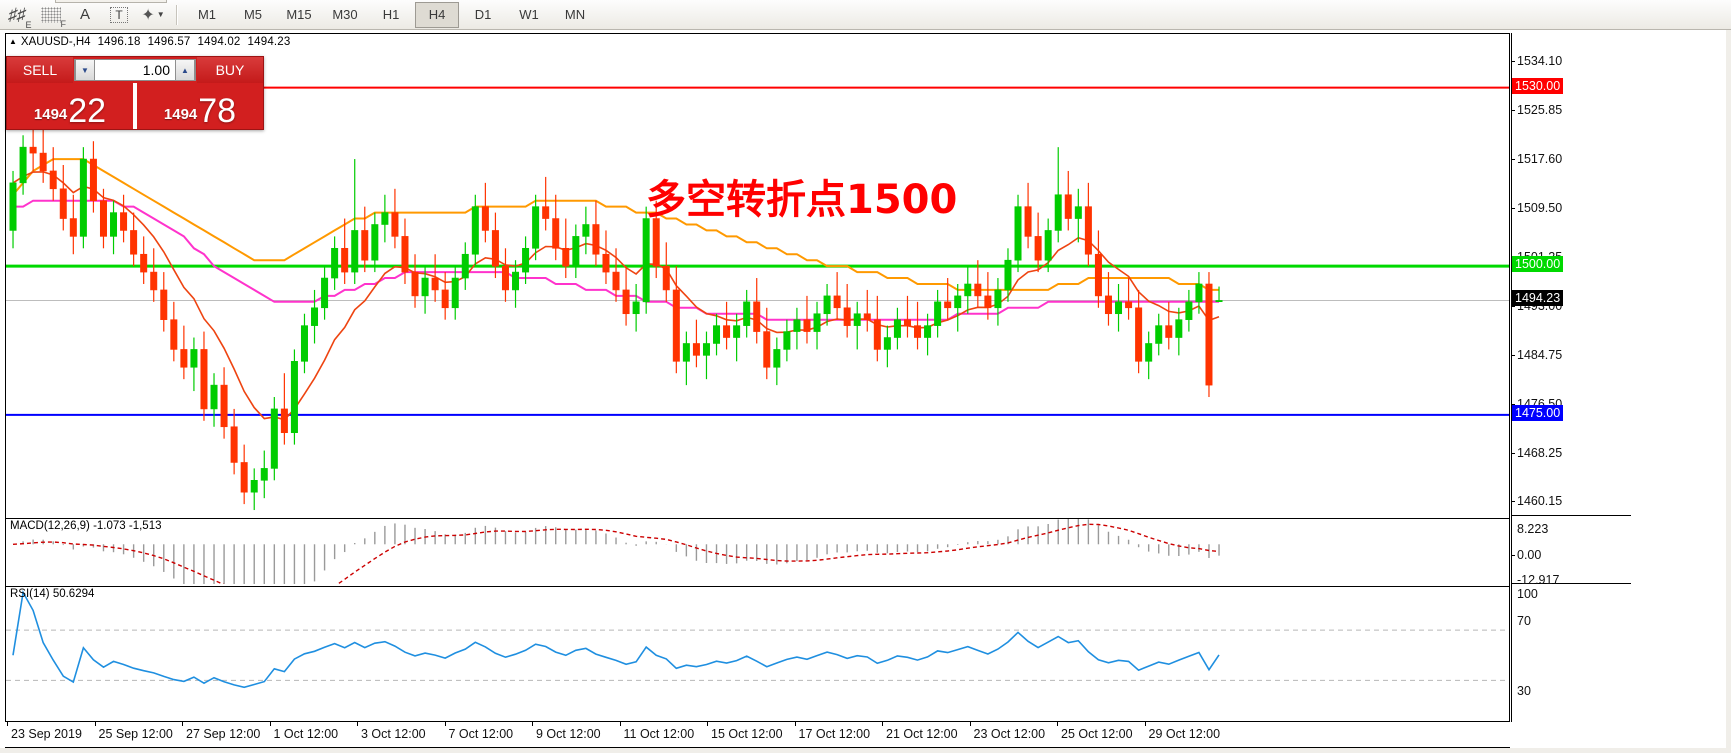 Image resolution: width=1731 pixels, height=753 pixels. What do you see at coordinates (1538, 298) in the screenshot?
I see `price-level-badge: 1494.23` at bounding box center [1538, 298].